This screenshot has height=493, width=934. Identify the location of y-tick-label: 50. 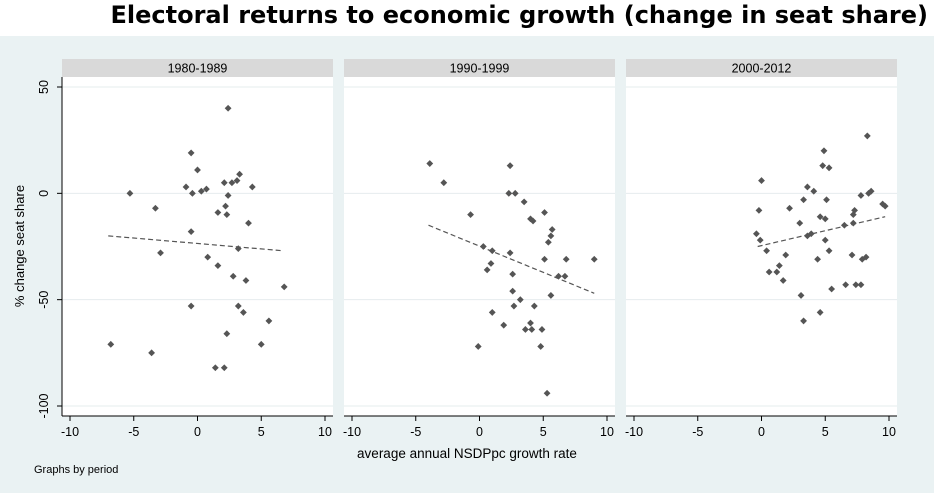
(44, 87).